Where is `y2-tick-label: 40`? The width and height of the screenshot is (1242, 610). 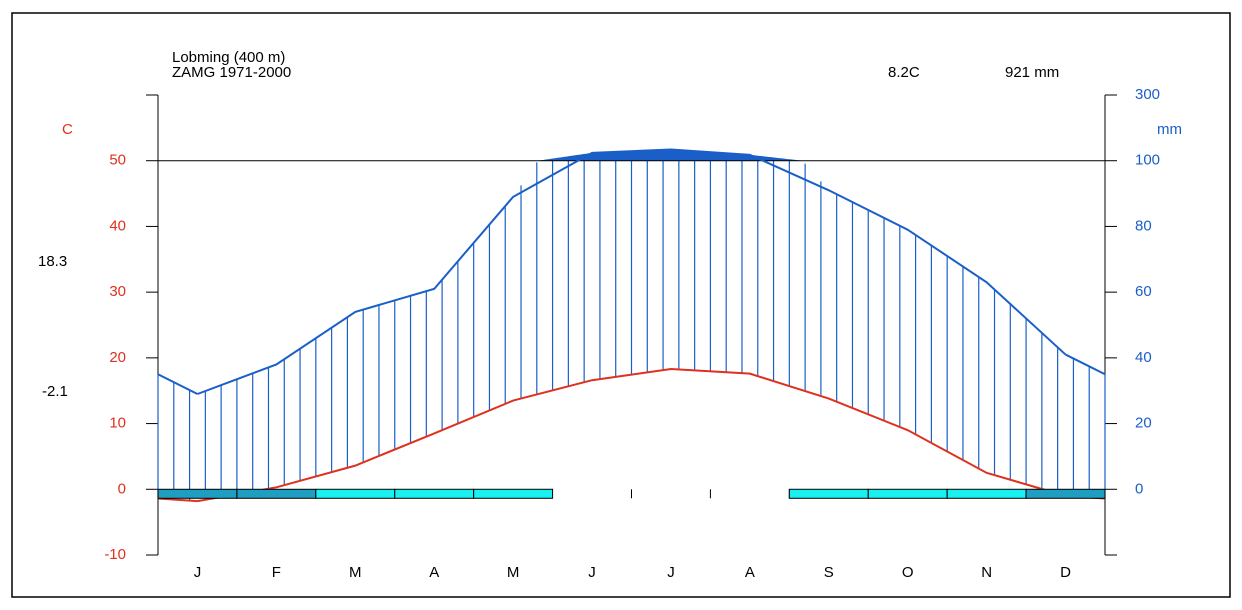 y2-tick-label: 40 is located at coordinates (1143, 357).